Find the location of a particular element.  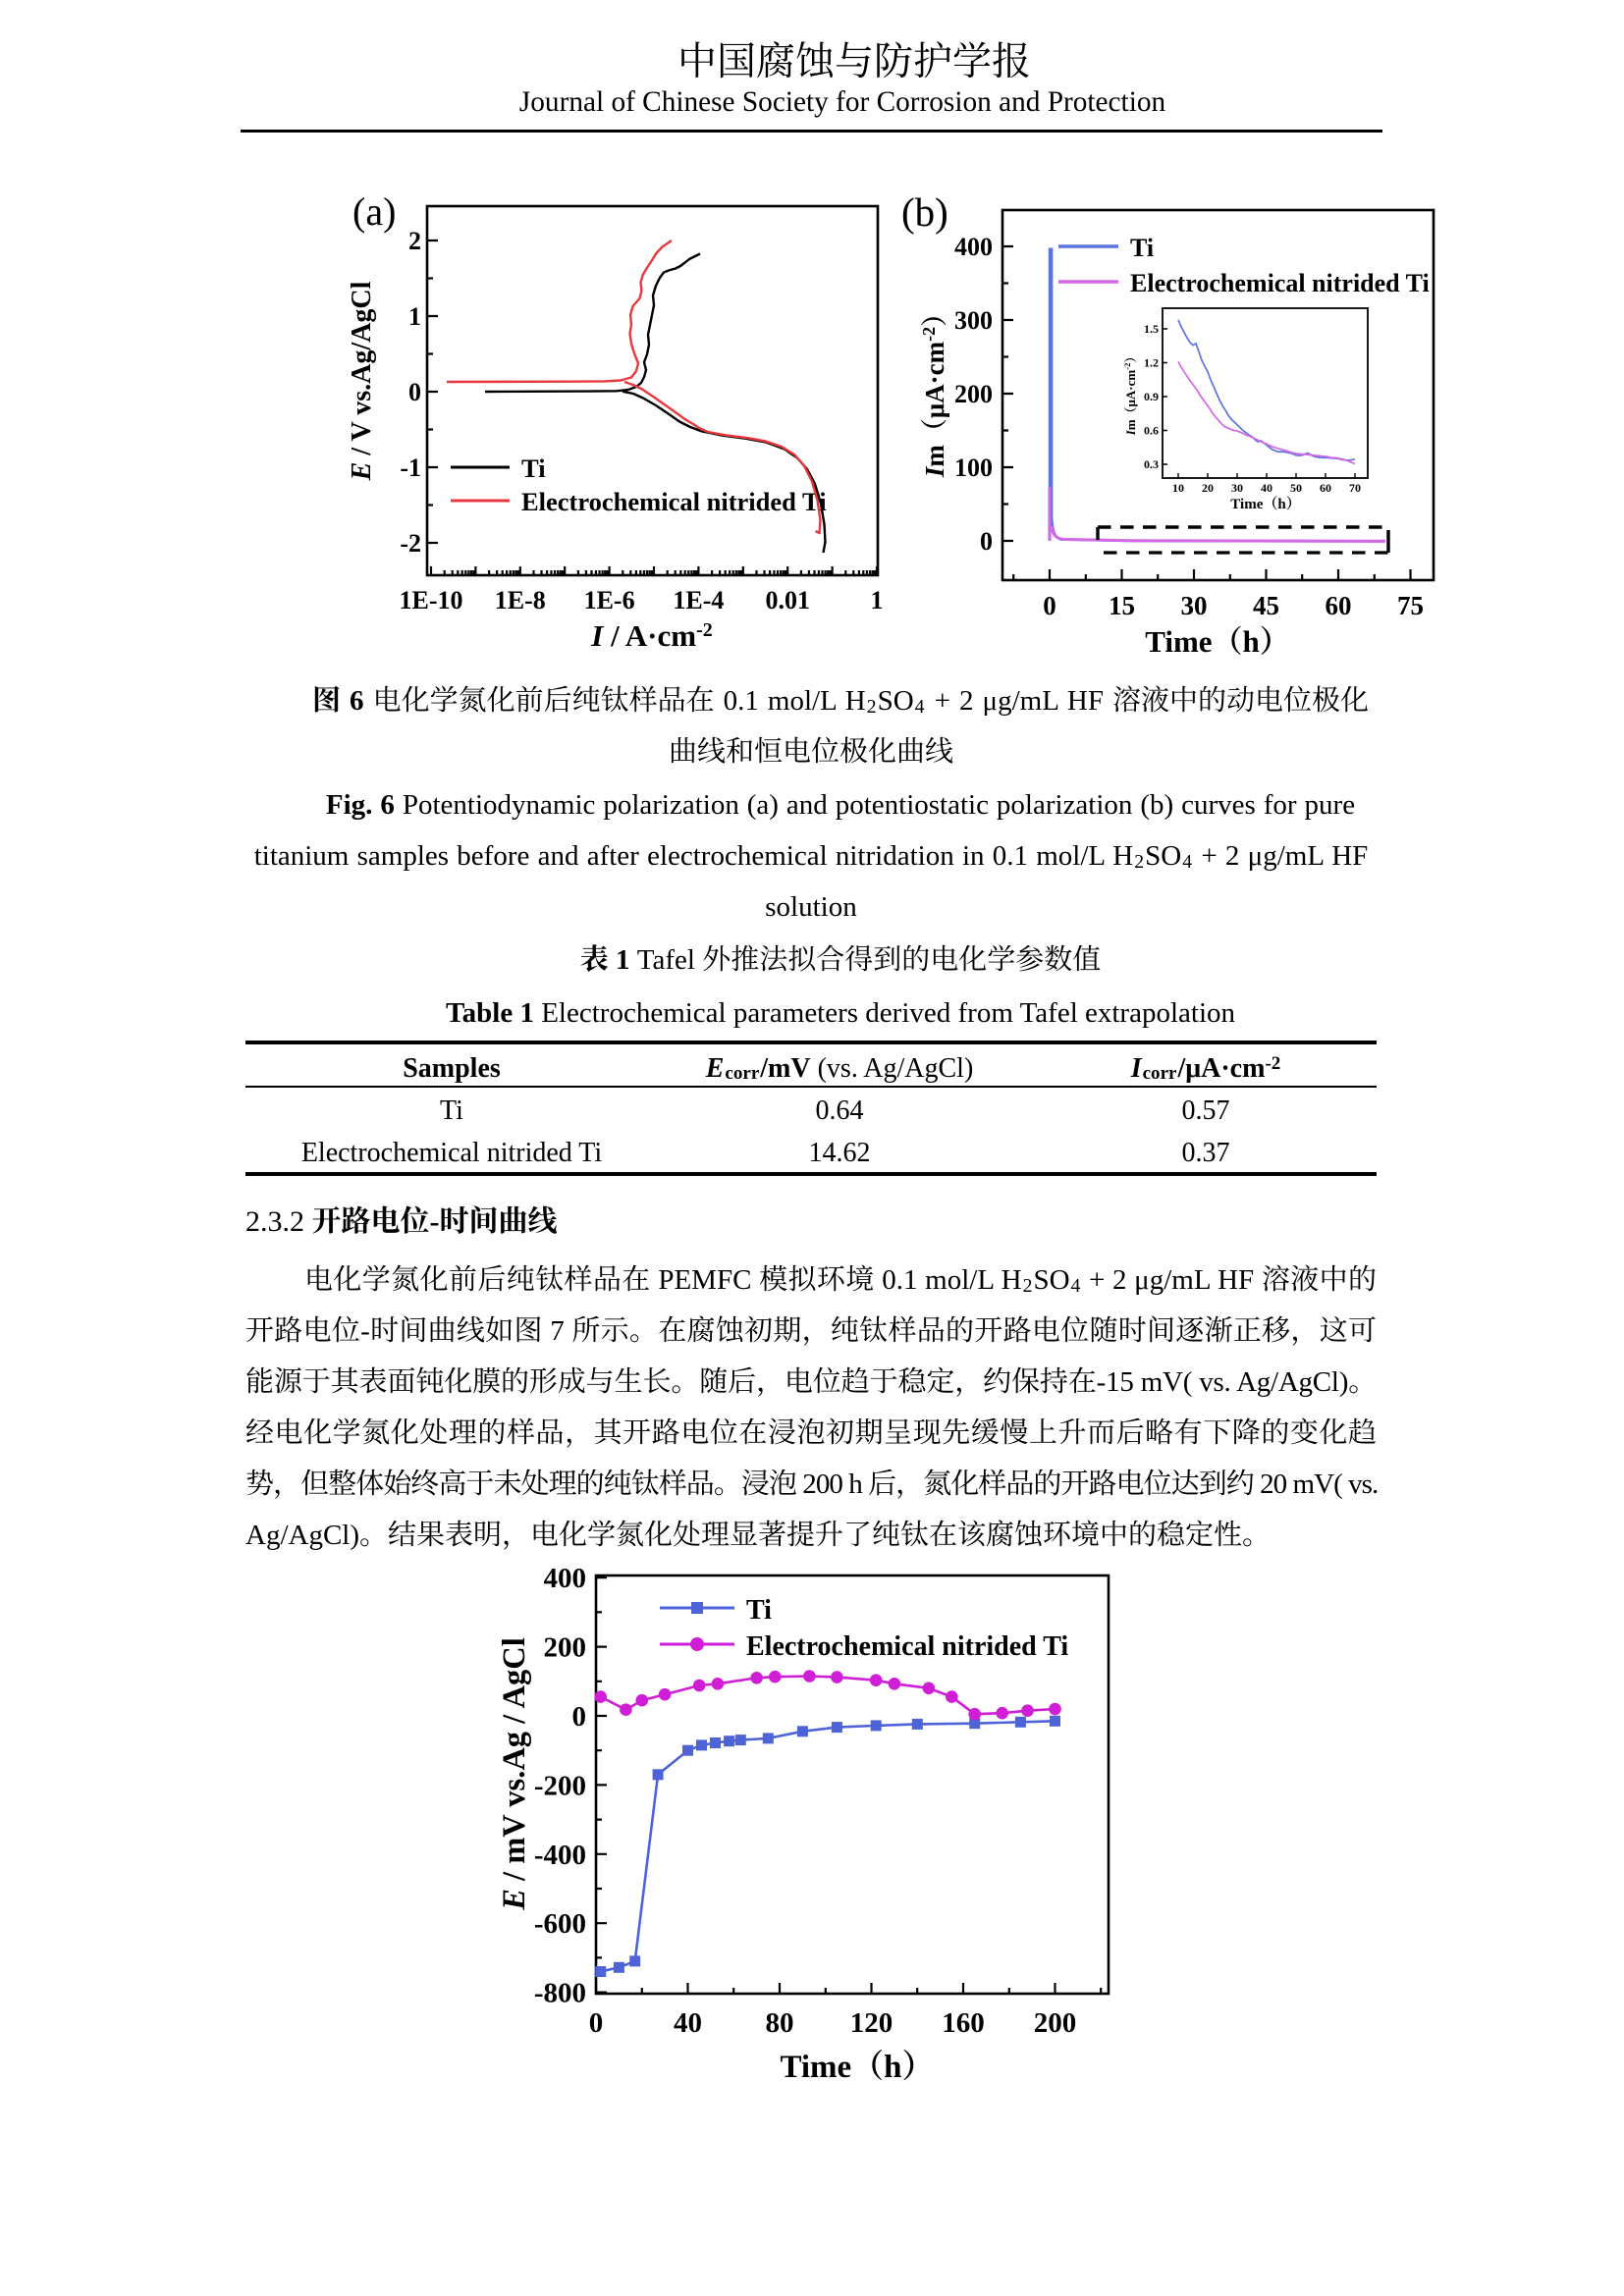

svg-text: E / V vs.Ag/AgCl is located at coordinates (362, 381).